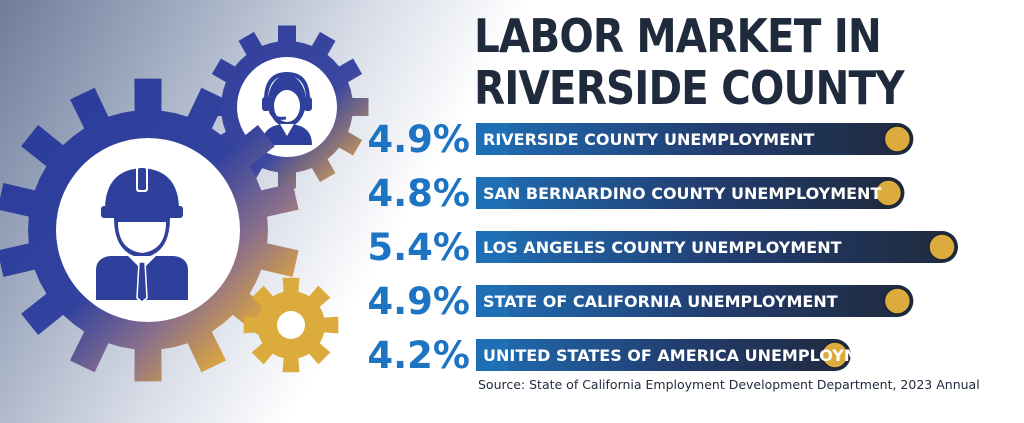 The image size is (1024, 423). I want to click on category-label: LOS ANGELES COUNTY UNEMPLOYMENT, so click(662, 247).